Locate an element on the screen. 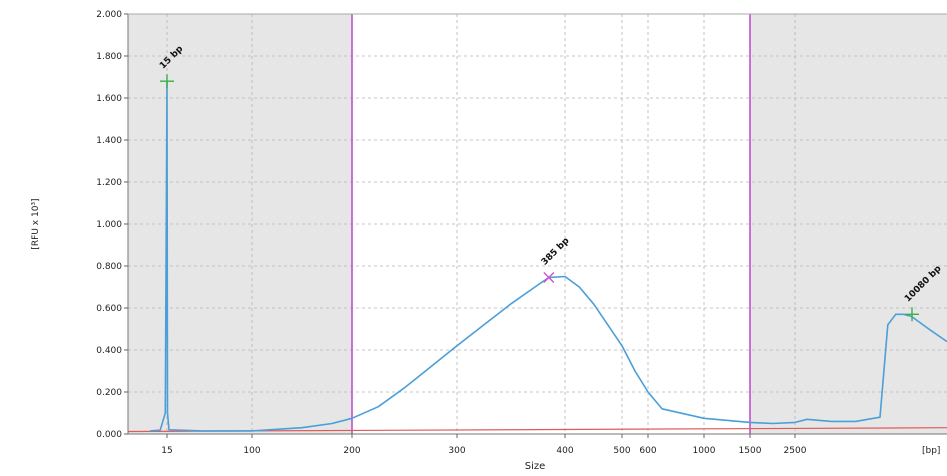 The width and height of the screenshot is (947, 476). x-ticks: 15 100 200 300 400 500 600 1000 1500 2500 is located at coordinates (484, 445).